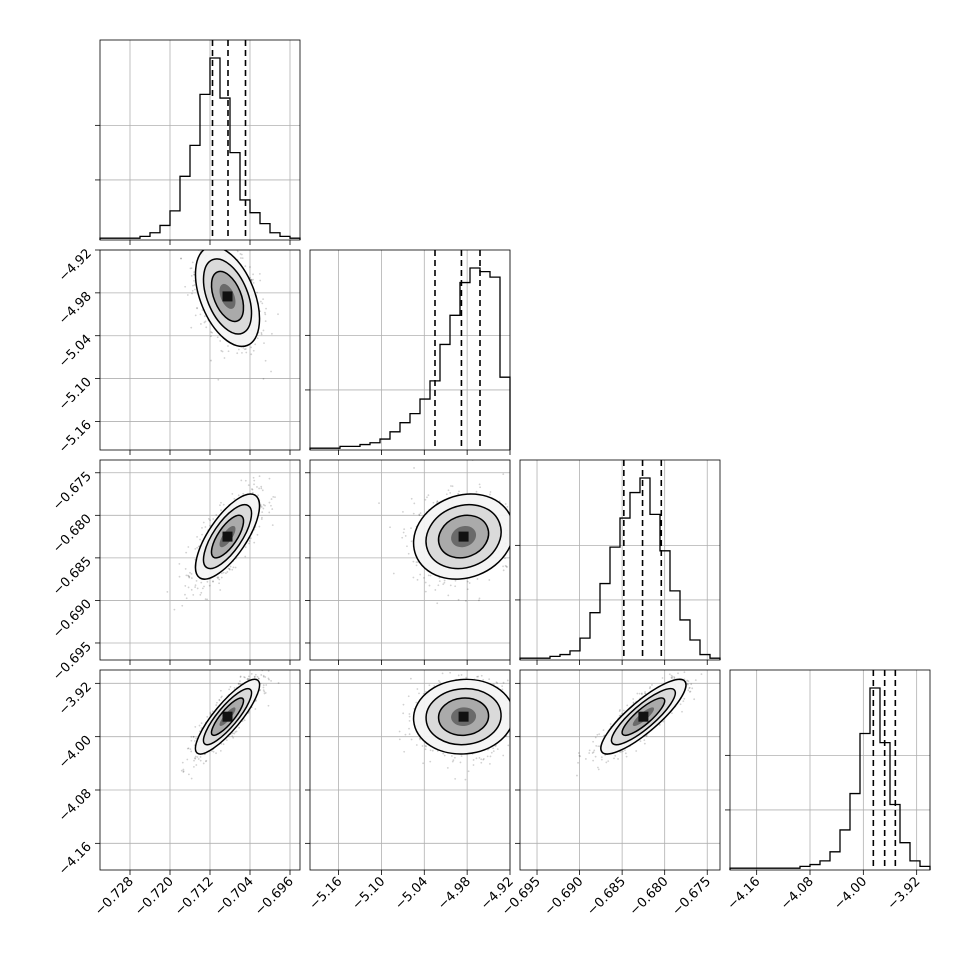 The height and width of the screenshot is (975, 970). Describe the element at coordinates (228, 537) in the screenshot. I see `panel-2-0-density-peak` at that location.